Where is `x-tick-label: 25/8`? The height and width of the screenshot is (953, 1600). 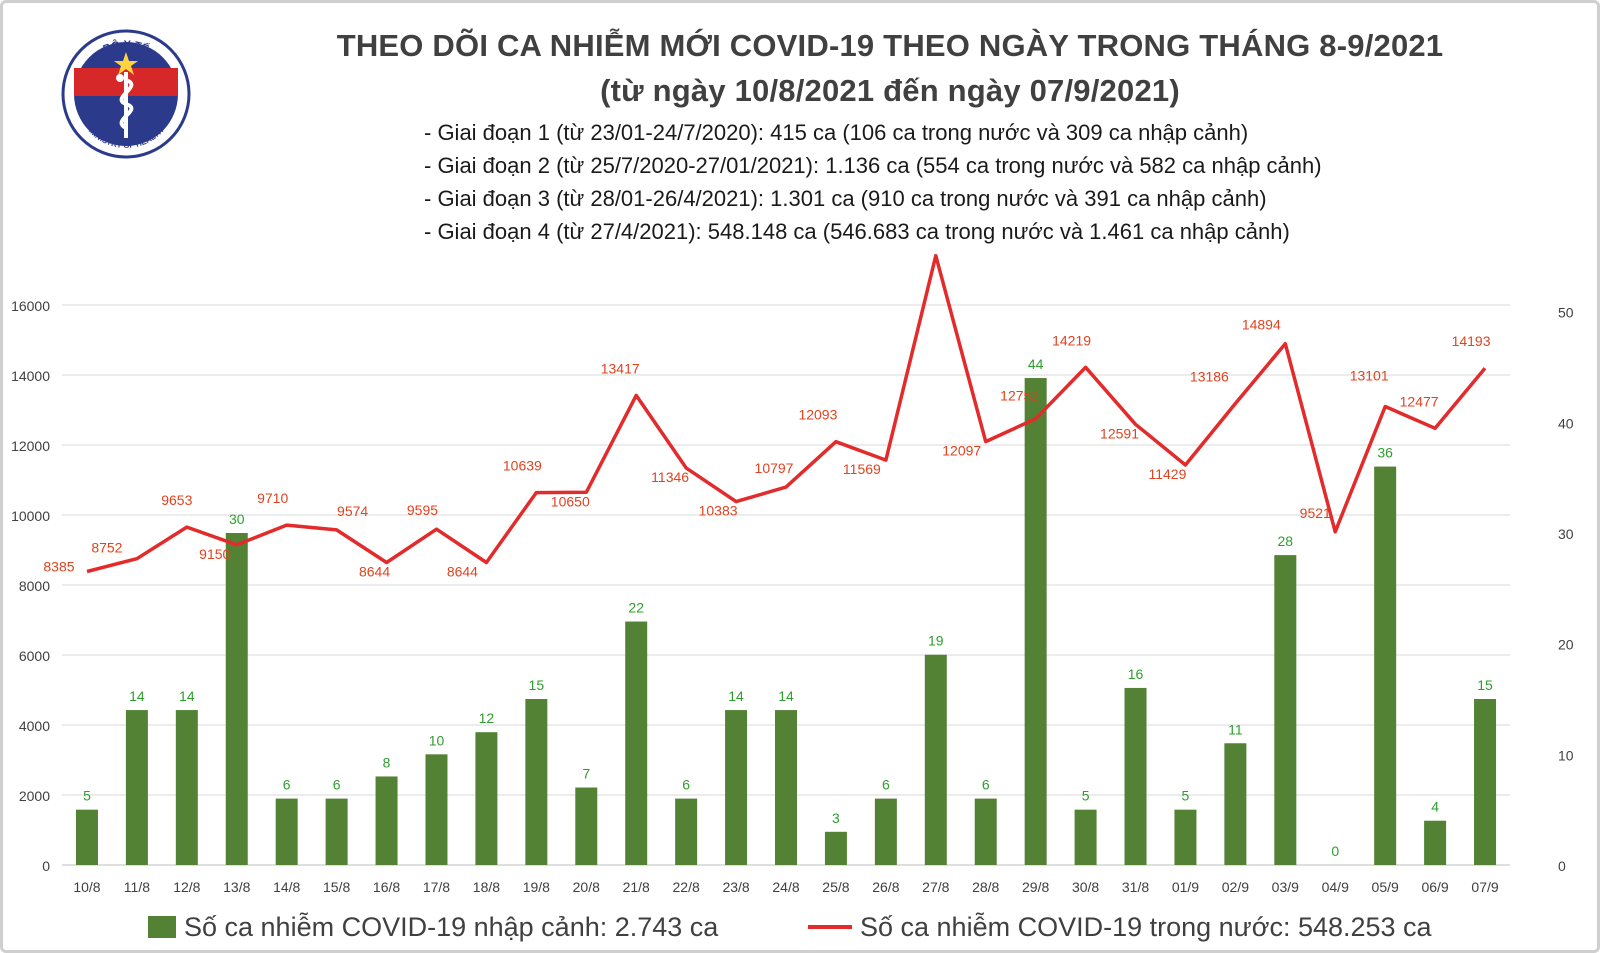
x-tick-label: 25/8 is located at coordinates (835, 887).